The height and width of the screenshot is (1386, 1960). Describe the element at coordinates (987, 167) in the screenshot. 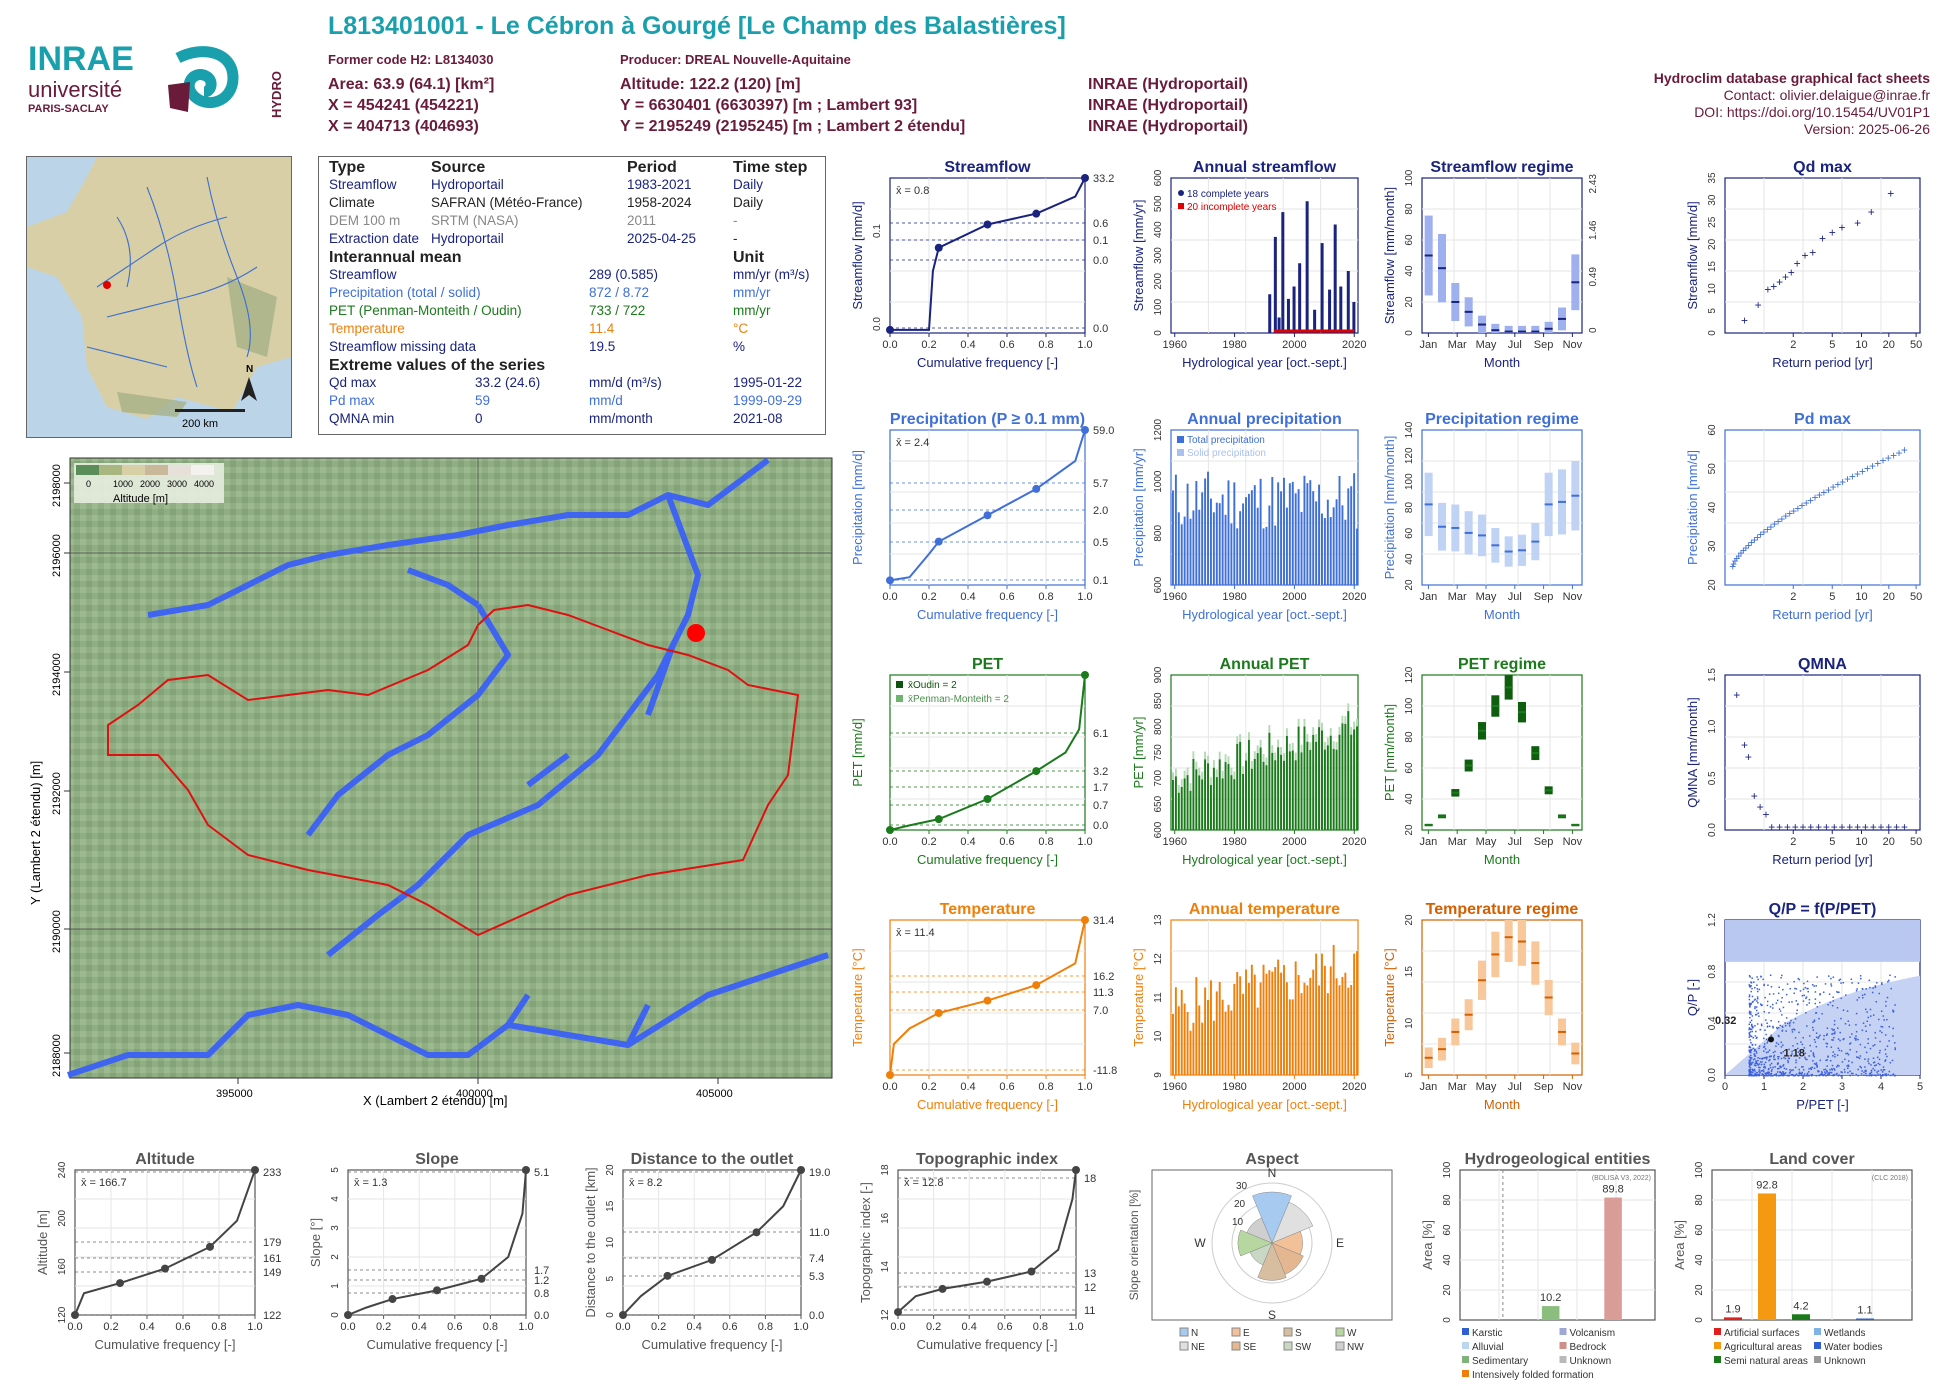

I see `chart-title: Streamflow` at that location.